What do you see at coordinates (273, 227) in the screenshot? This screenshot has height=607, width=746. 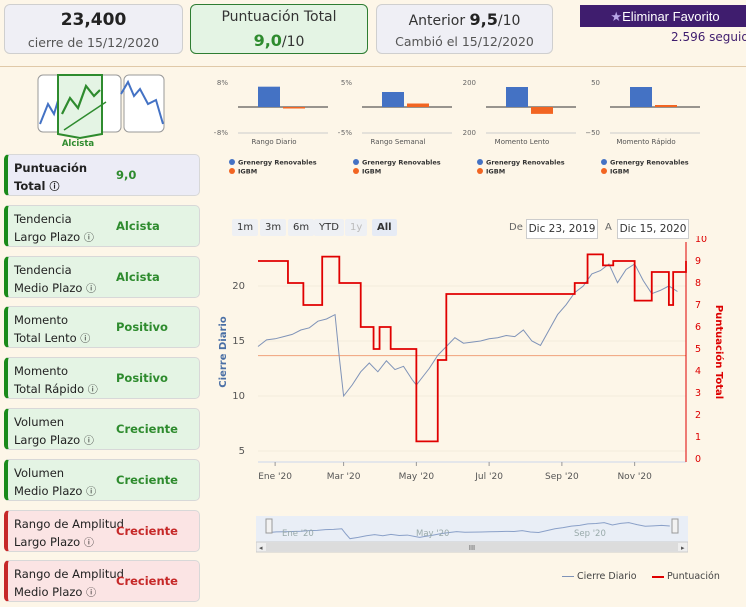 I see `range-3m-button: 3m` at bounding box center [273, 227].